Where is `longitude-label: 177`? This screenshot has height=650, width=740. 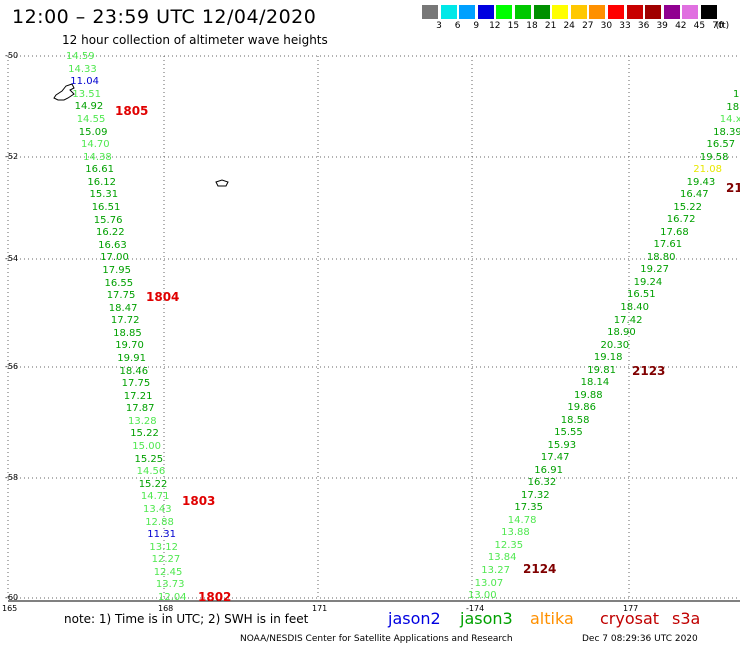 longitude-label: 177 is located at coordinates (631, 608).